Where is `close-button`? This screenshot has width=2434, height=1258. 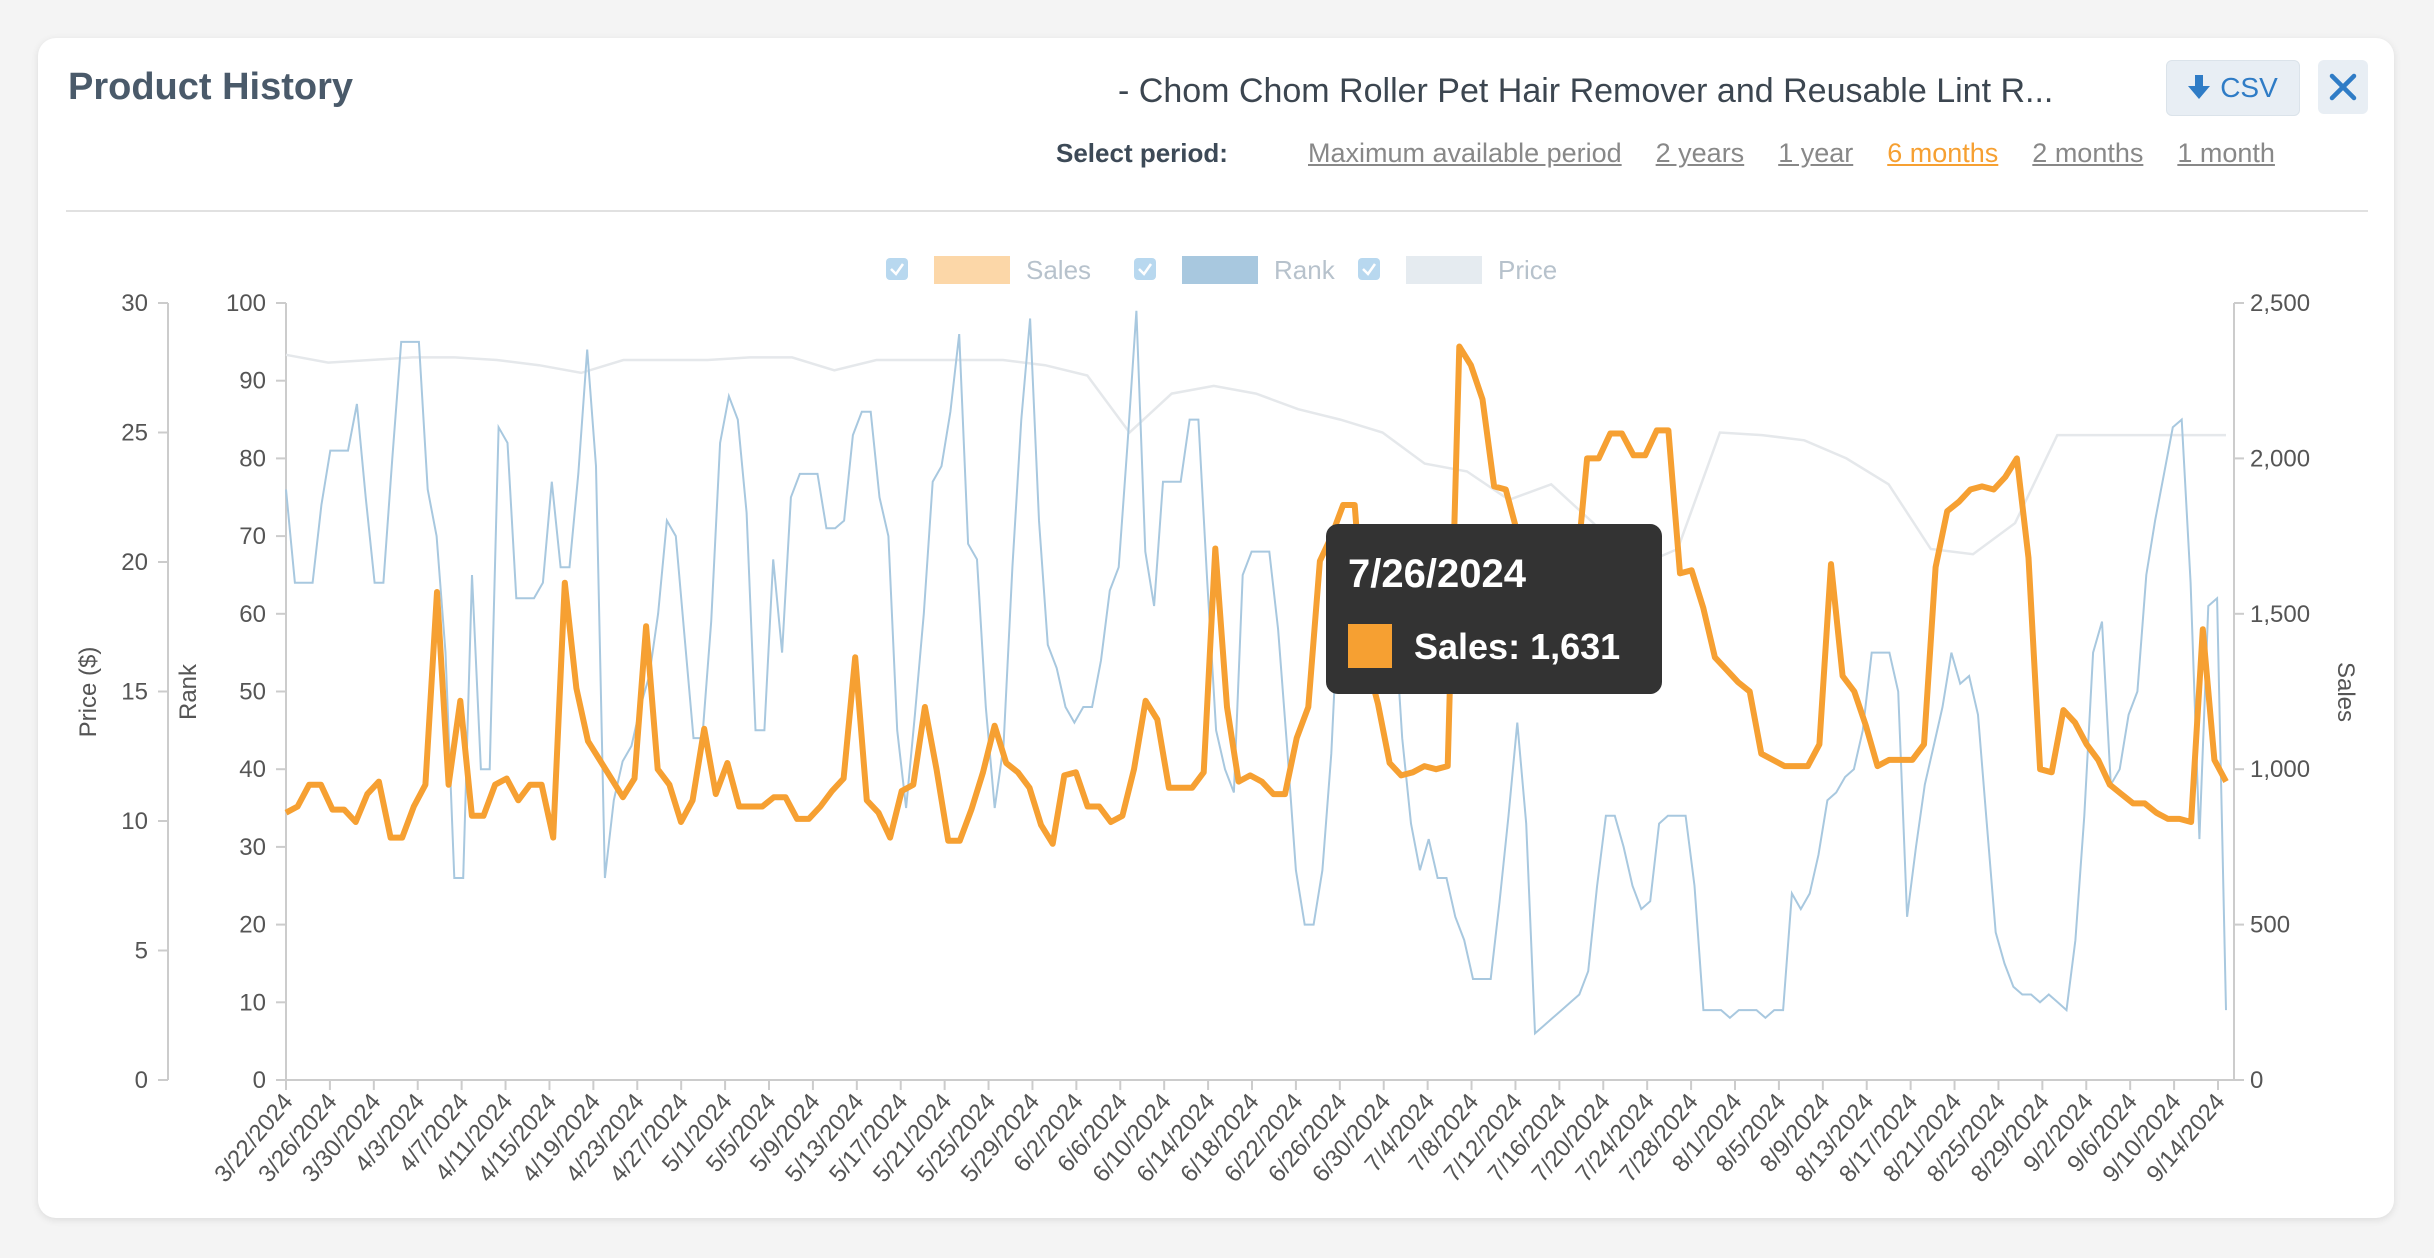 close-button is located at coordinates (2343, 87).